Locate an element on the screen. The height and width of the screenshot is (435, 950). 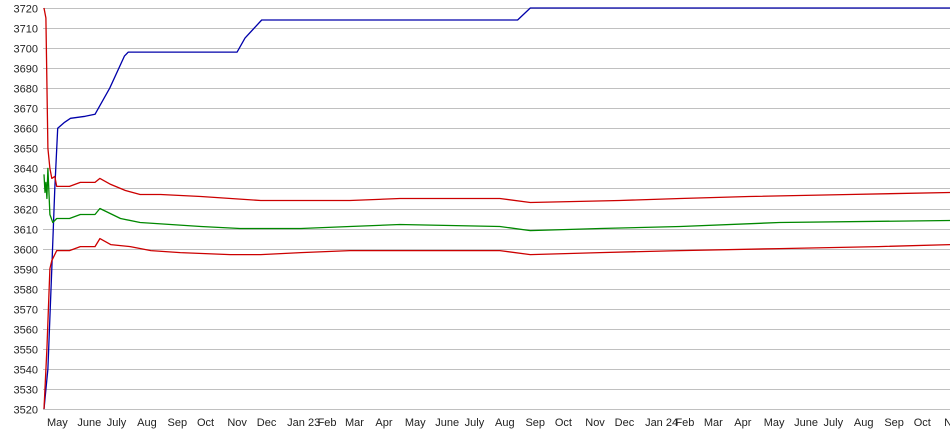
y-tick-label: 3580 is located at coordinates (26, 291).